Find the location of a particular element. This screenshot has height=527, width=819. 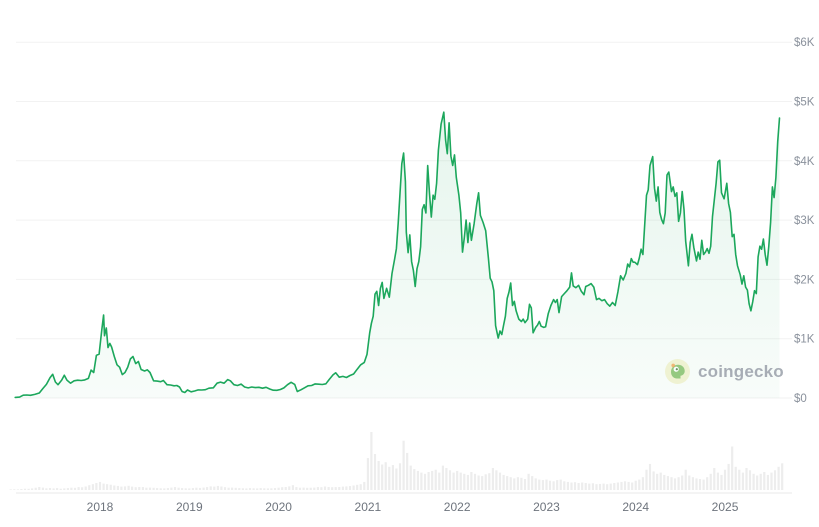

y-axis-tick-label: $5K is located at coordinates (804, 103).